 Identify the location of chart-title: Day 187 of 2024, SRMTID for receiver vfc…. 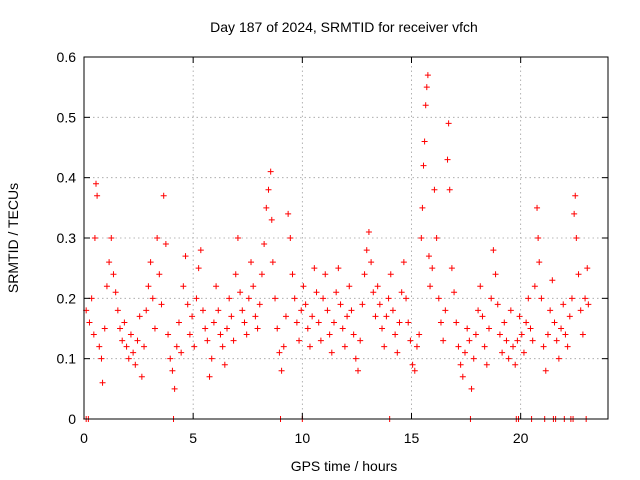
(344, 27).